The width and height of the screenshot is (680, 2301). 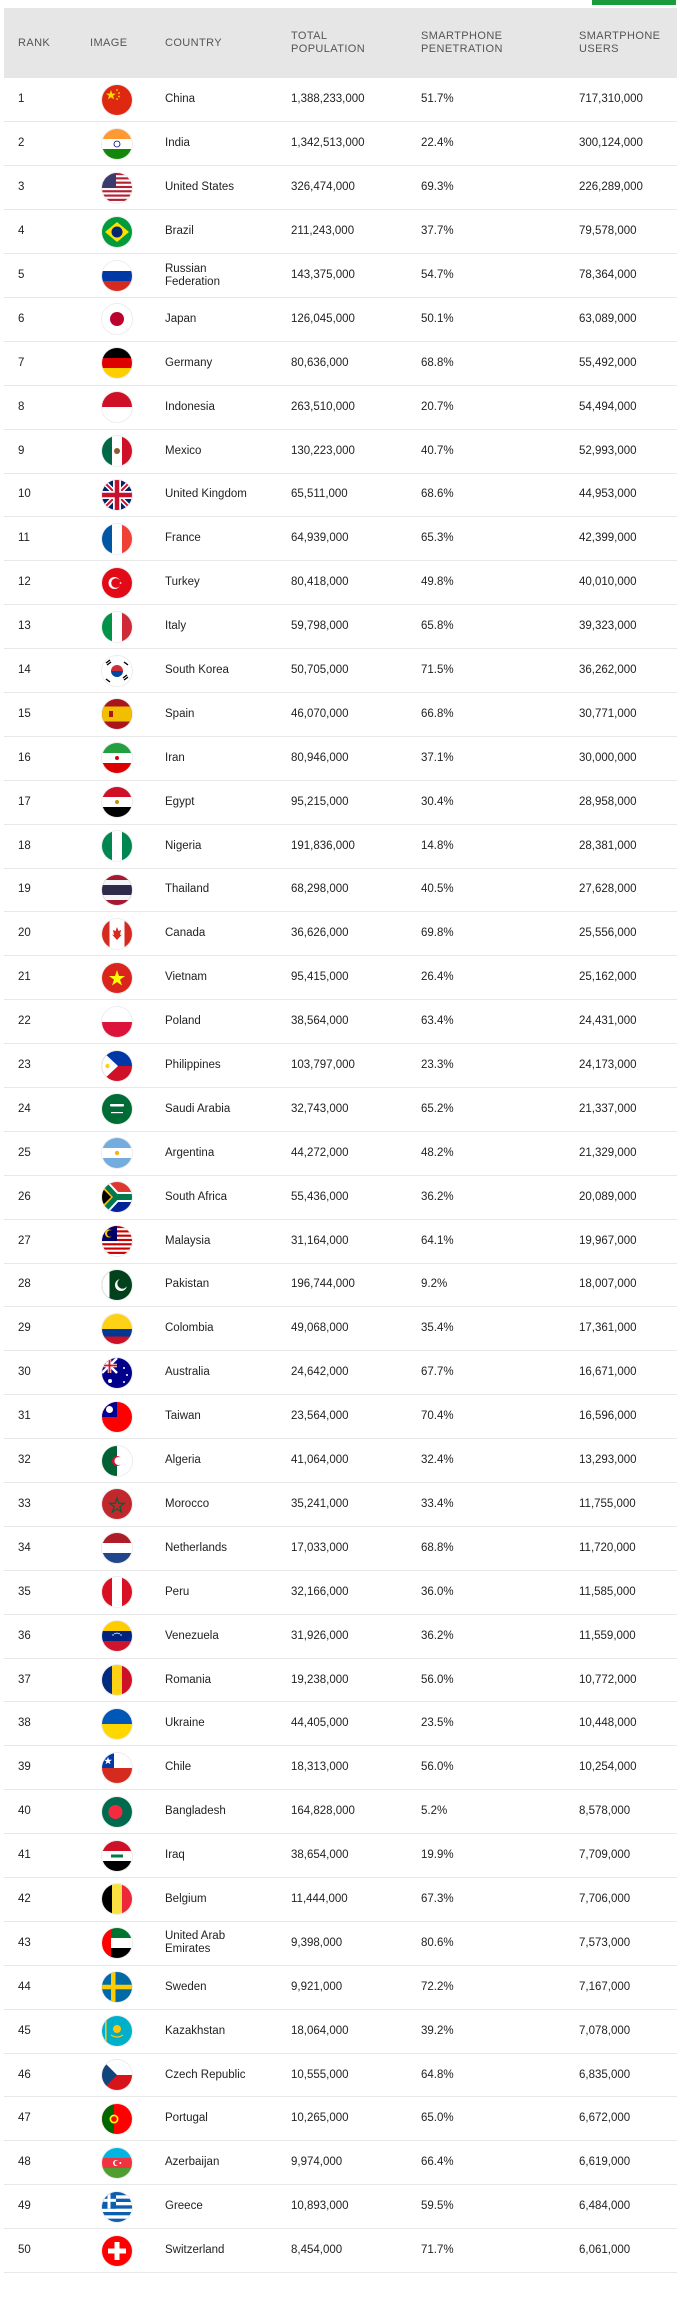 What do you see at coordinates (117, 1811) in the screenshot?
I see `bangladesh-flag-icon` at bounding box center [117, 1811].